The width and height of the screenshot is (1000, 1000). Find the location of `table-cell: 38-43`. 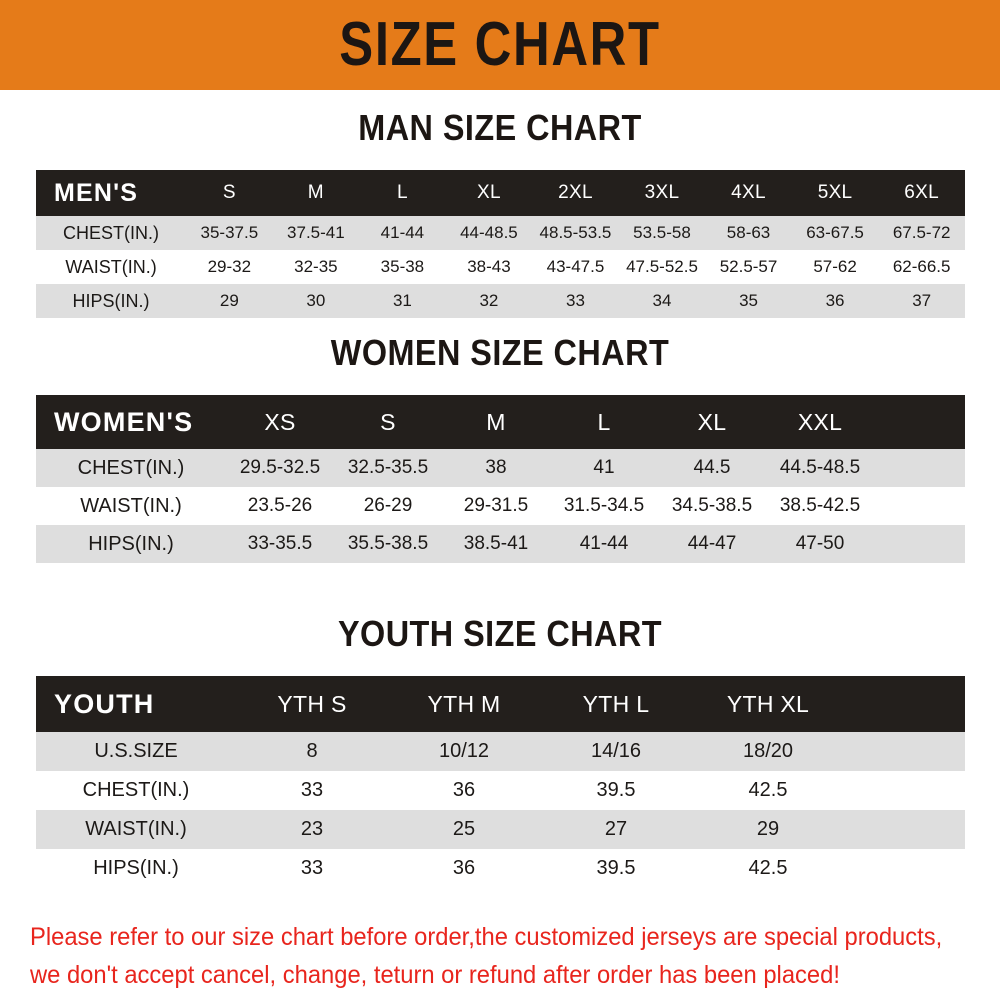

table-cell: 38-43 is located at coordinates (489, 266).